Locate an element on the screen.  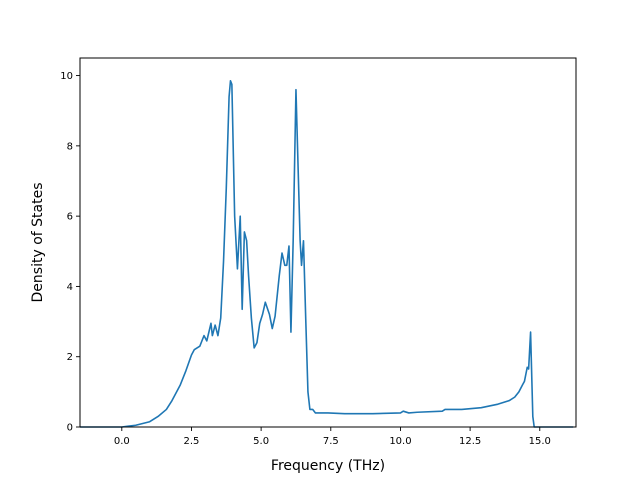
x-tick-label: 2.5 is located at coordinates (192, 441).